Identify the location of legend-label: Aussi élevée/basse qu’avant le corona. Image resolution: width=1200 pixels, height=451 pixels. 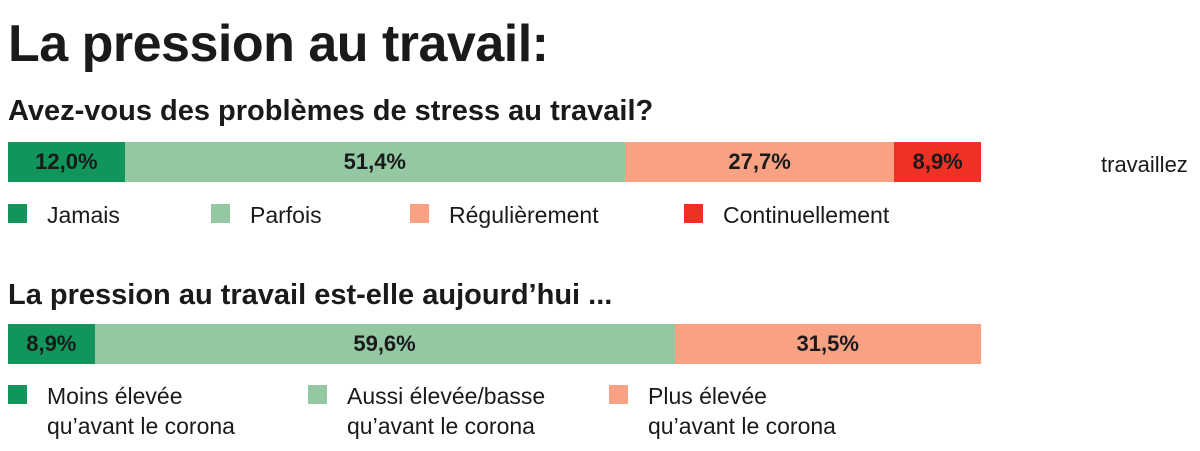
(446, 411).